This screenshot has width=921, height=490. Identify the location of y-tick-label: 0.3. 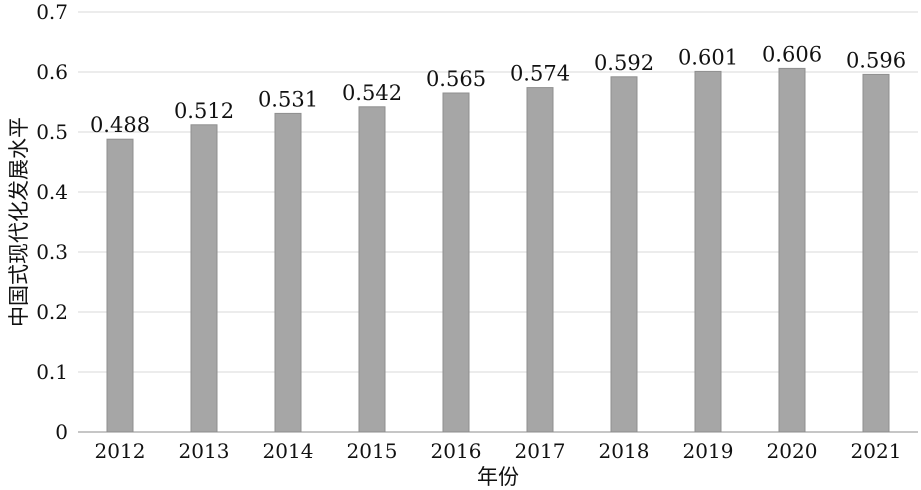
(52, 252).